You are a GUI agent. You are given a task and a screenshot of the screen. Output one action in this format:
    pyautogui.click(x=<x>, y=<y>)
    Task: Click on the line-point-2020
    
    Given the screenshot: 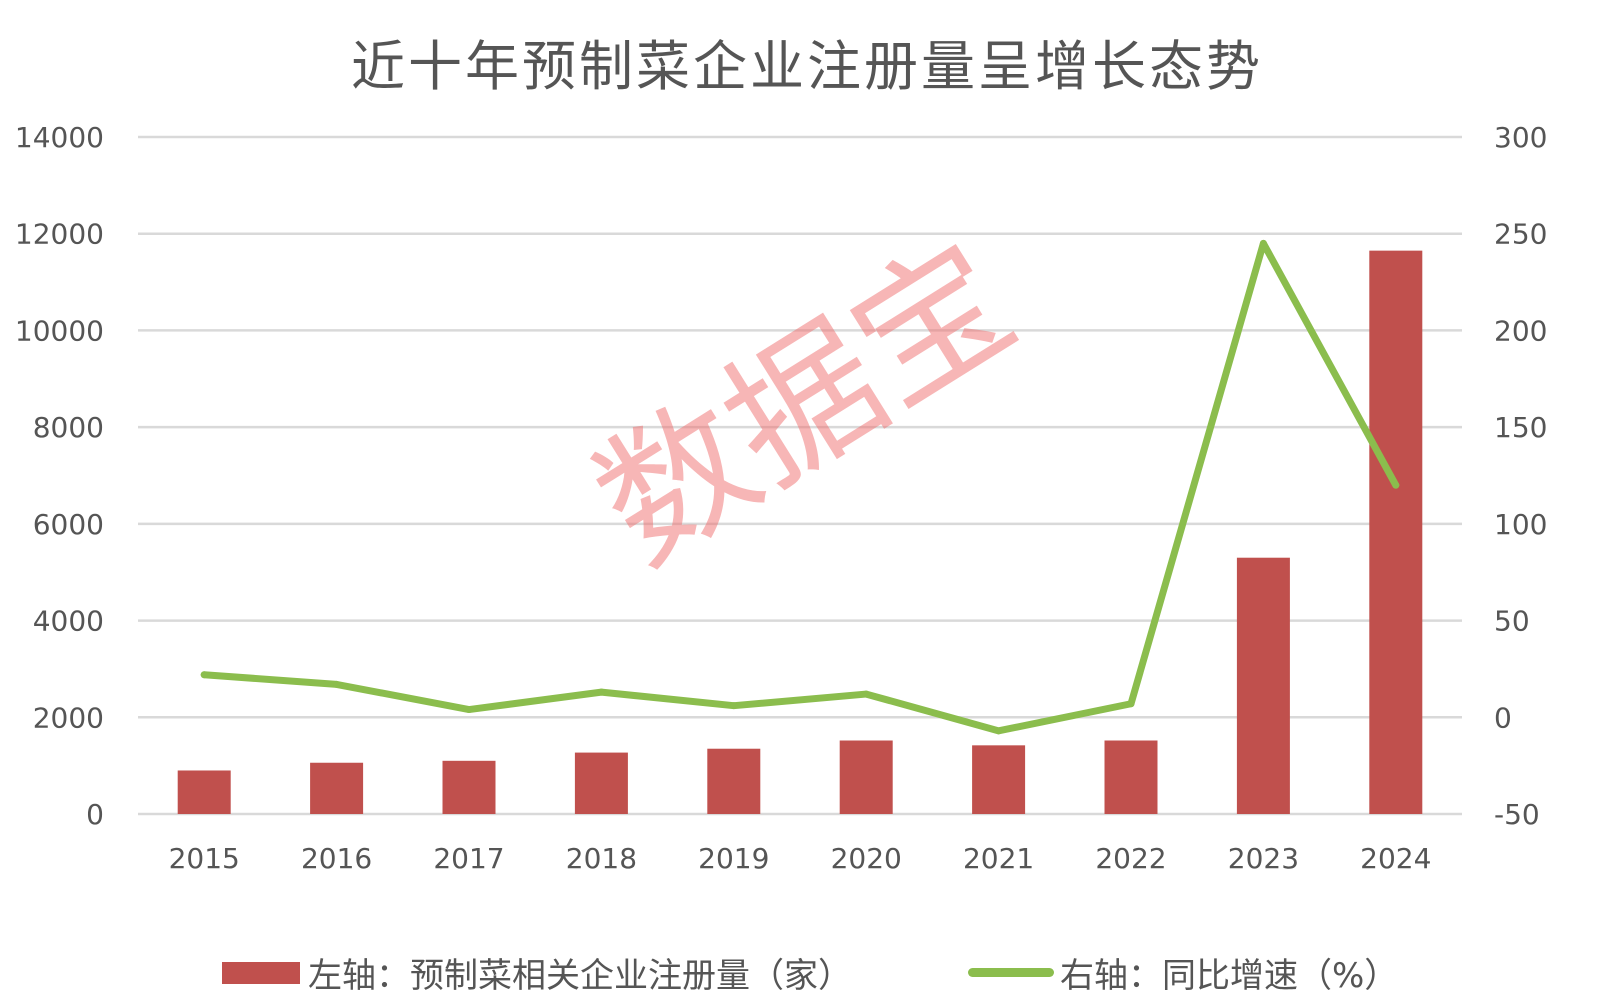 What is the action you would take?
    pyautogui.click(x=866, y=694)
    